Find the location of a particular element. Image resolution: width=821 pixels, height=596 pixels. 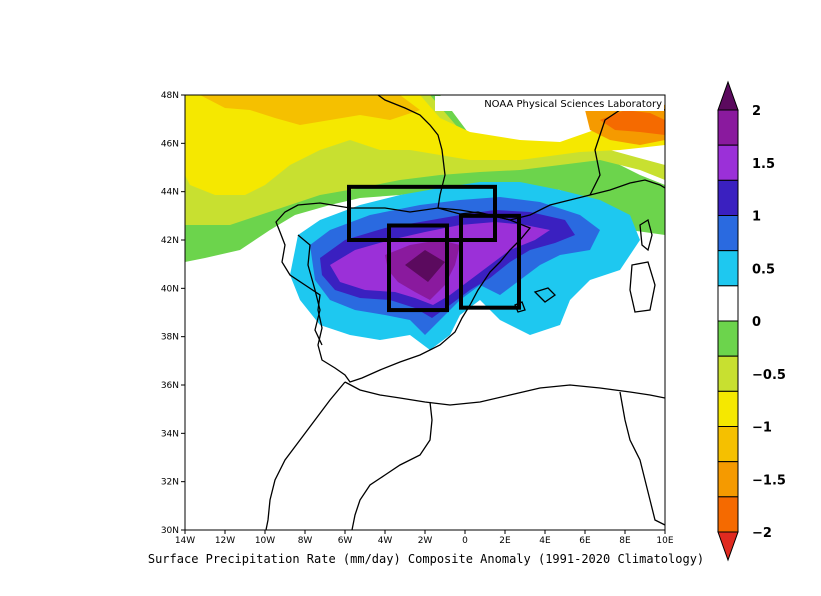

lon-tick-label: 6W is located at coordinates (345, 541).